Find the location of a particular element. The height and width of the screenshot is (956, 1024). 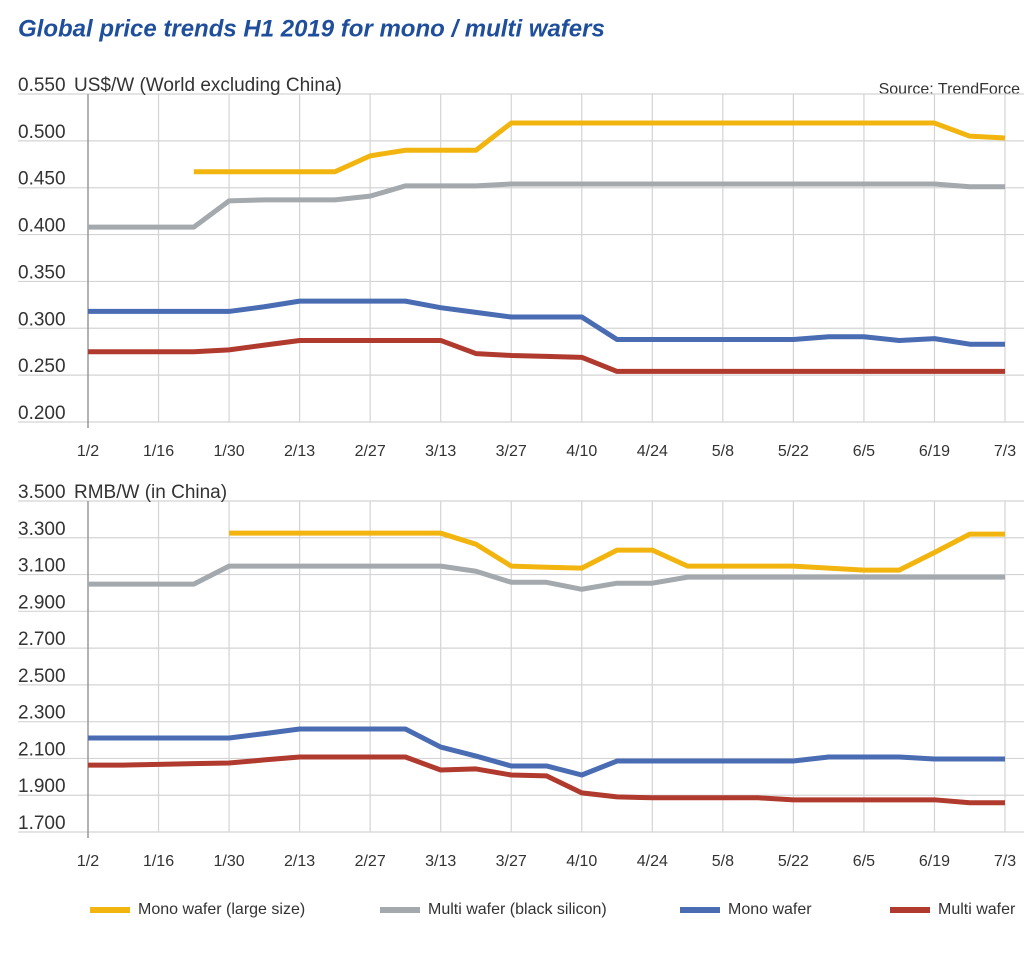

y-axis-label: US$/W (World excluding China) is located at coordinates (208, 85).